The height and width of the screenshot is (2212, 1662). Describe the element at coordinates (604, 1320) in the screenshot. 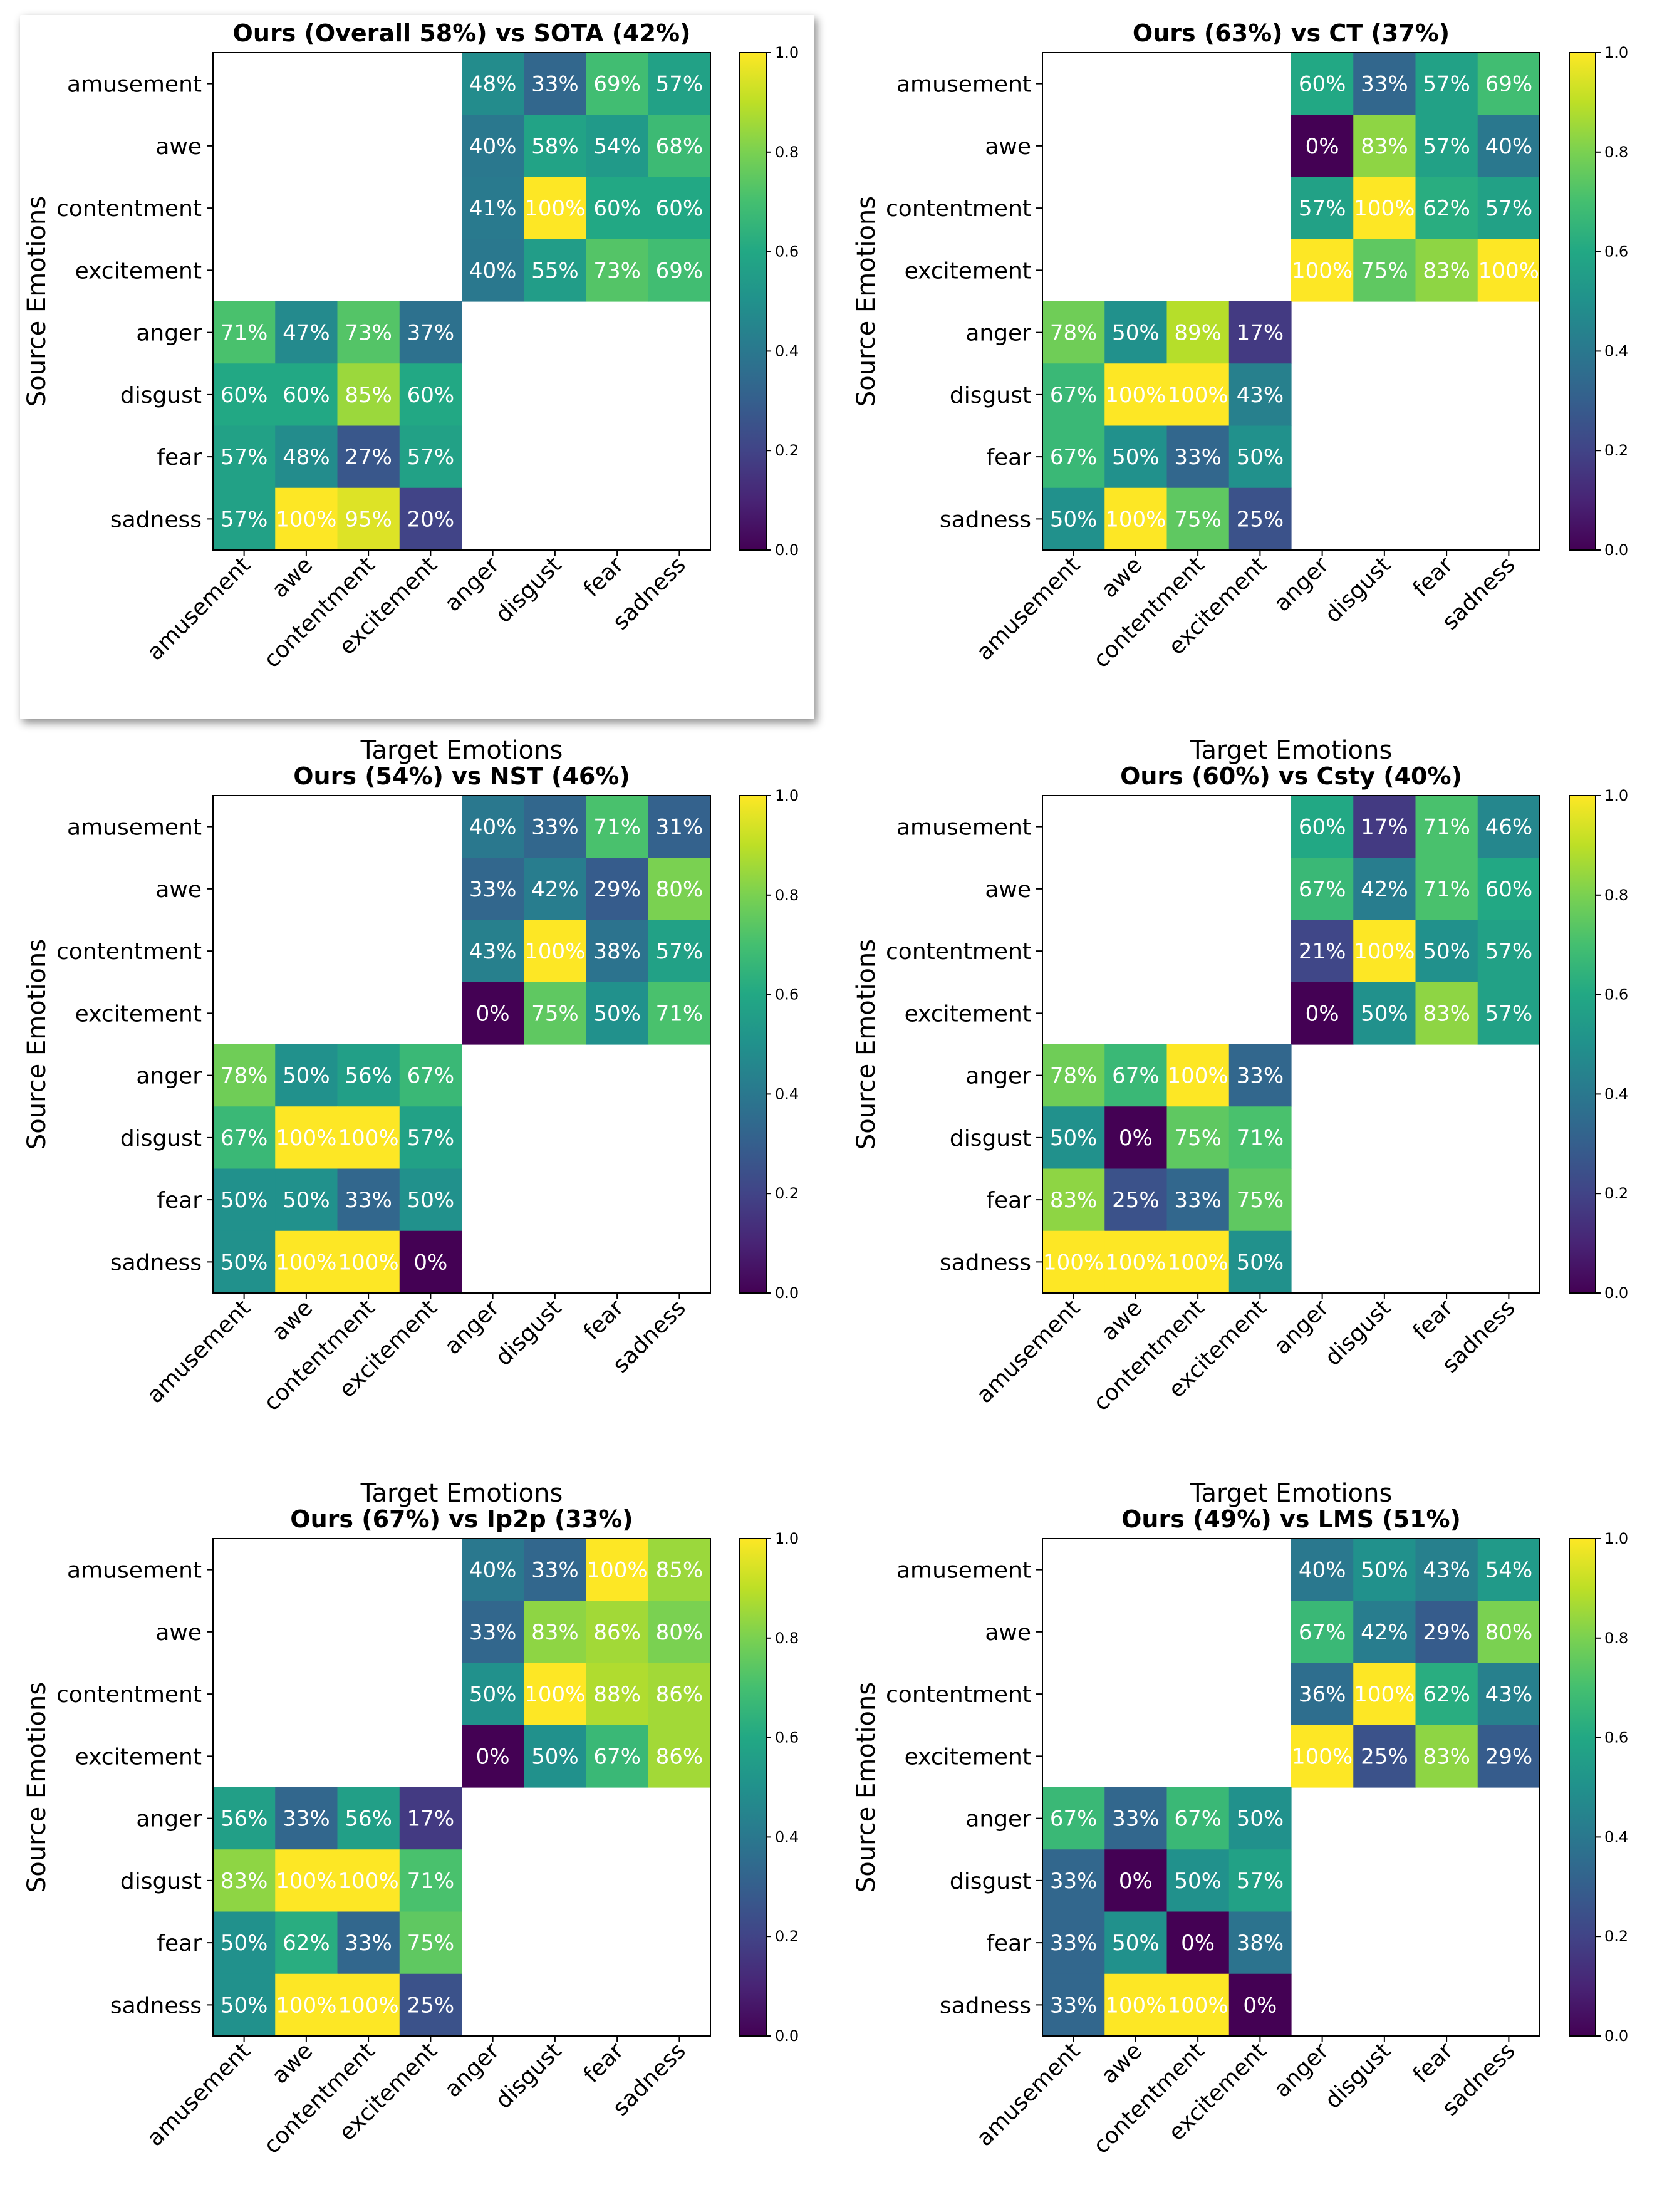

I see `x-tick-label: fear` at that location.